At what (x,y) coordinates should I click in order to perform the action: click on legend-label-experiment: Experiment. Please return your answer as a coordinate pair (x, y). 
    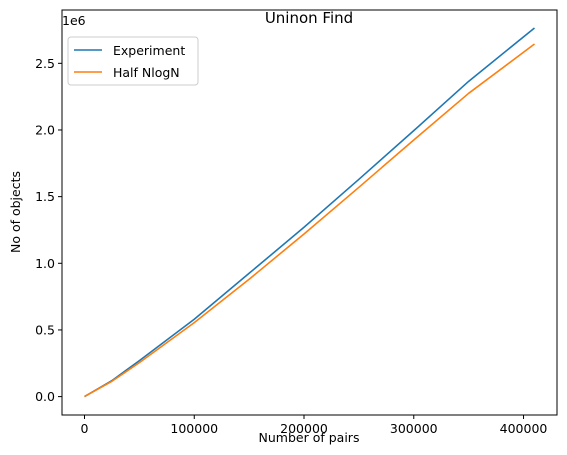
    Looking at the image, I should click on (149, 50).